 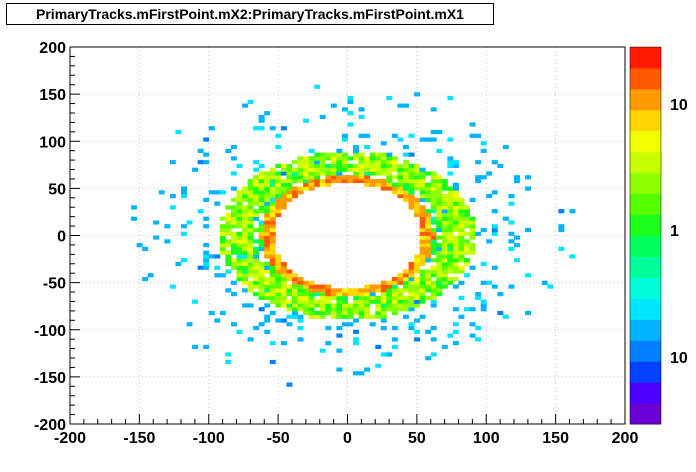 I want to click on x-tick-label: 200, so click(x=625, y=438).